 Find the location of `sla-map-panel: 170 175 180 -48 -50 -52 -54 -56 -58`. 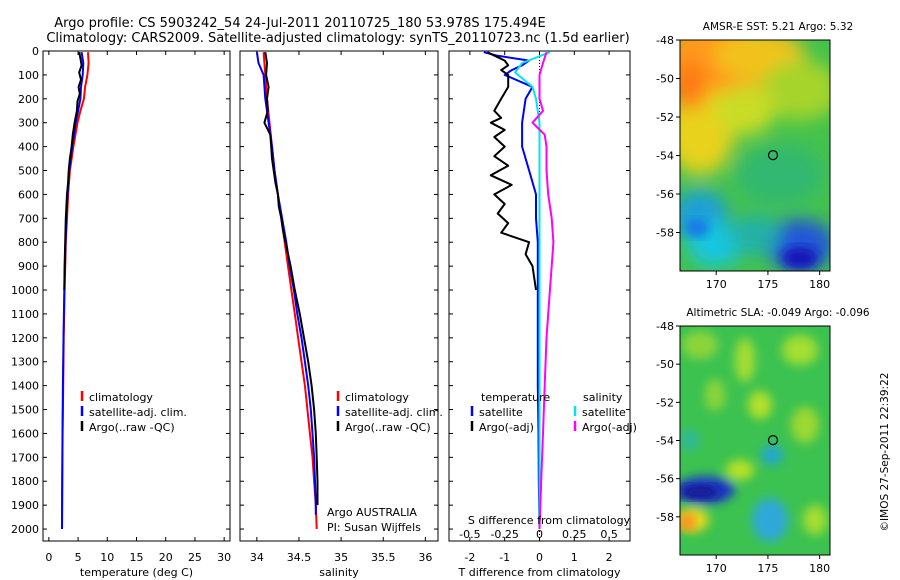

sla-map-panel: 170 175 180 -48 -50 -52 -54 -56 -58 is located at coordinates (743, 447).